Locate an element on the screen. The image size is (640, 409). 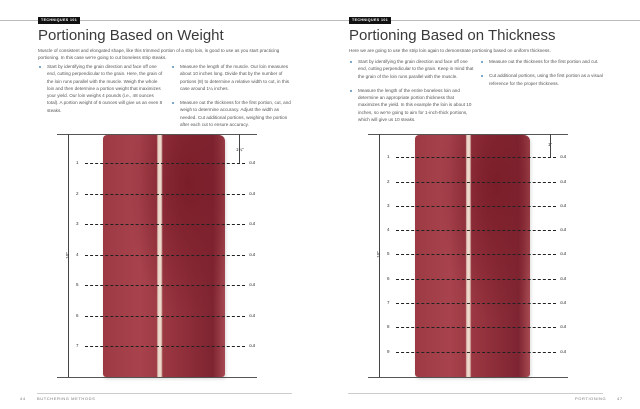
portion-label: 1¼" is located at coordinates (240, 149).